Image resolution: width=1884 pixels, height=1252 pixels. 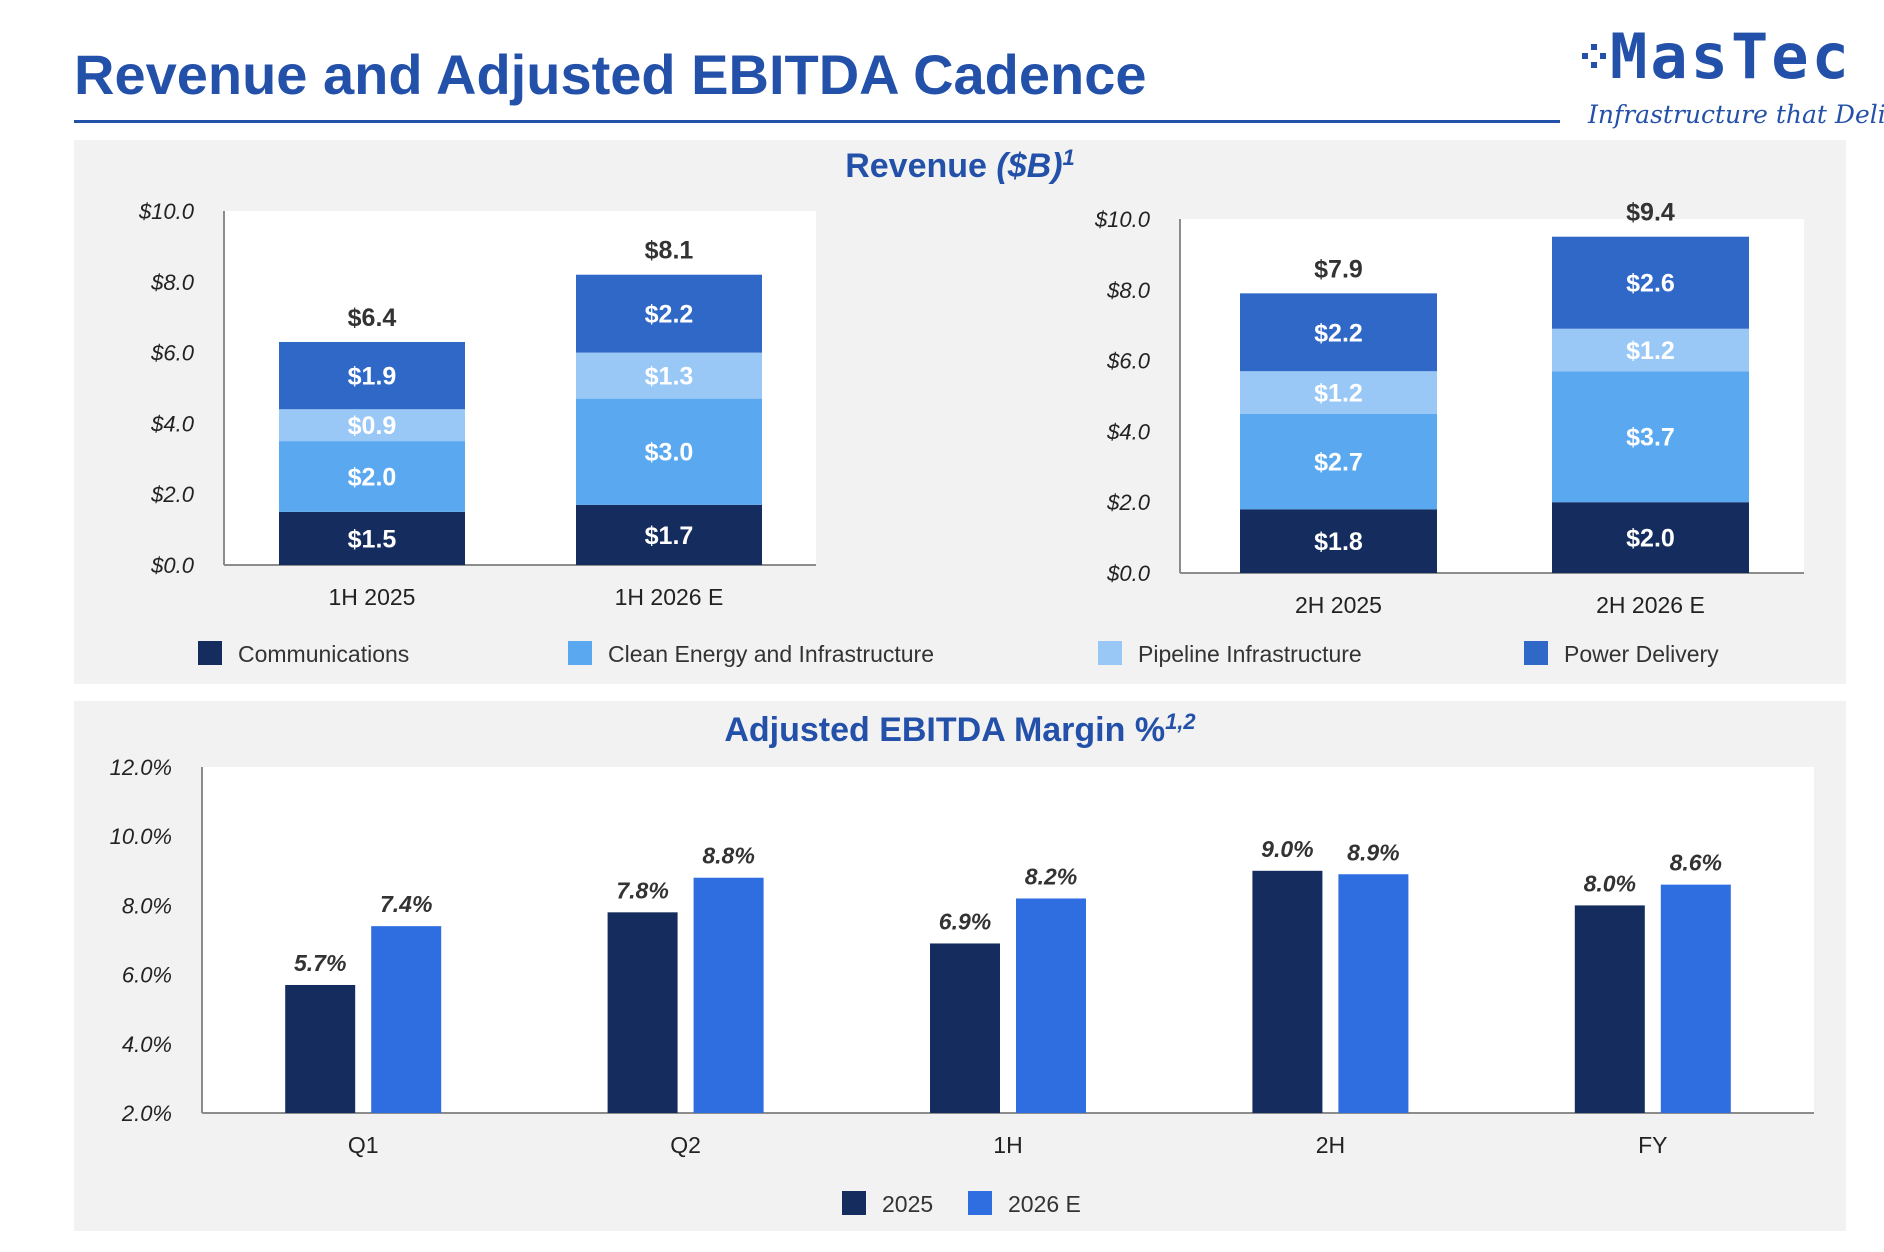 I want to click on bar-value-label: 7.8%, so click(x=642, y=890).